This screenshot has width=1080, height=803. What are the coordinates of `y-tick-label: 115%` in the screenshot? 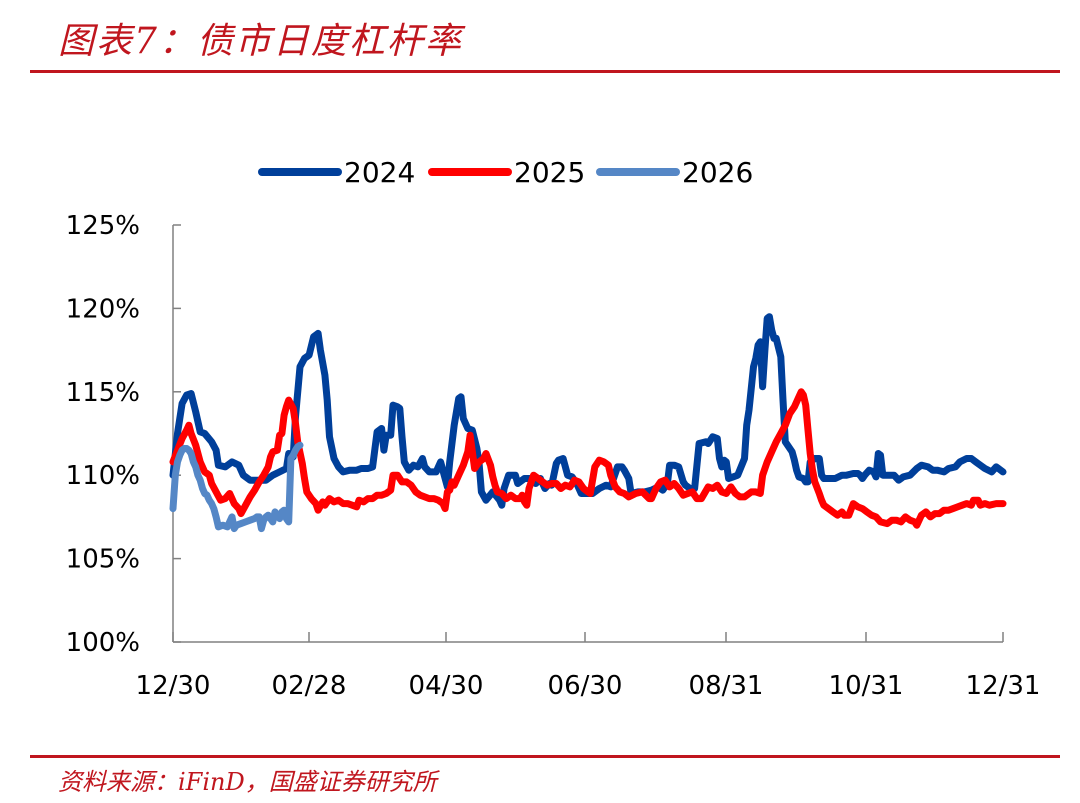 It's located at (103, 393).